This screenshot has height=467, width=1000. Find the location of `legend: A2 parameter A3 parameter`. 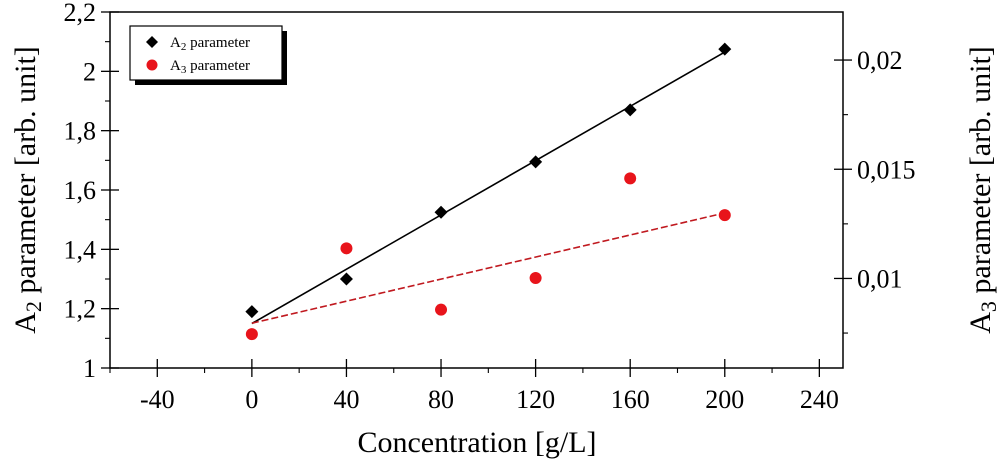

legend: A2 parameter A3 parameter is located at coordinates (208, 55).